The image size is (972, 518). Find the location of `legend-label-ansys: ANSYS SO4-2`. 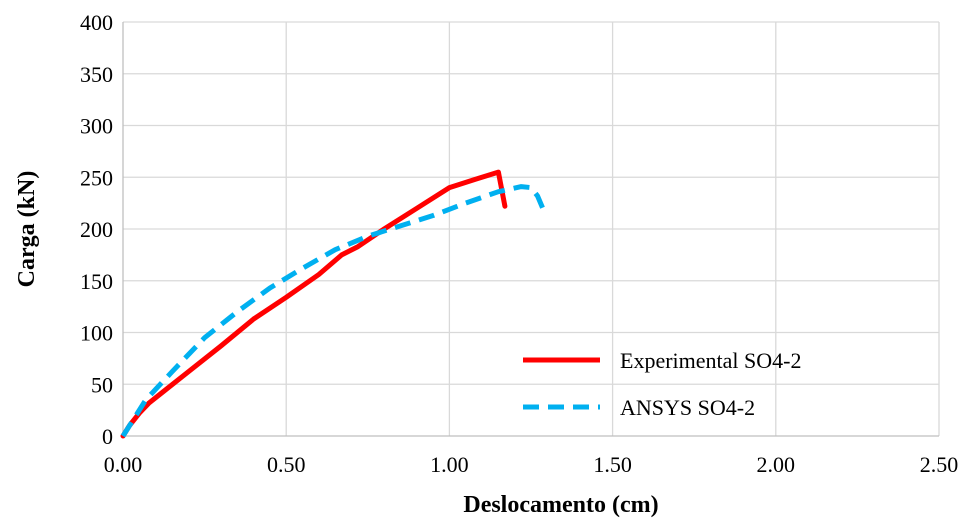

legend-label-ansys: ANSYS SO4-2 is located at coordinates (687, 407).